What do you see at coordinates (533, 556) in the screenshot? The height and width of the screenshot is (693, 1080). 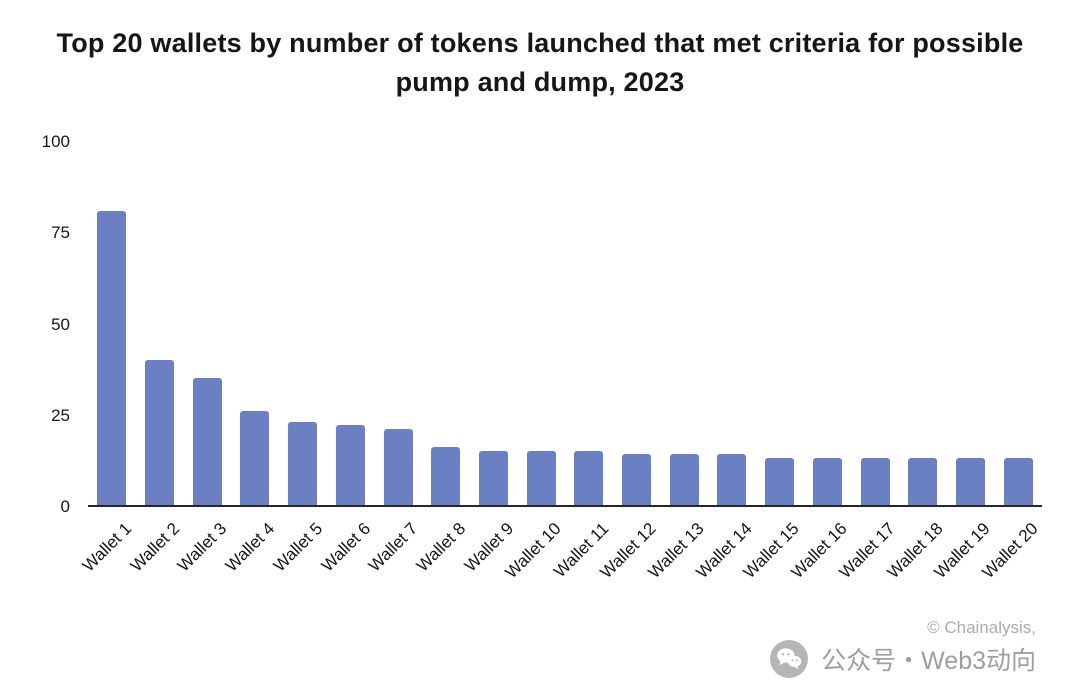 I see `x-label-cell: Wallet 10` at bounding box center [533, 556].